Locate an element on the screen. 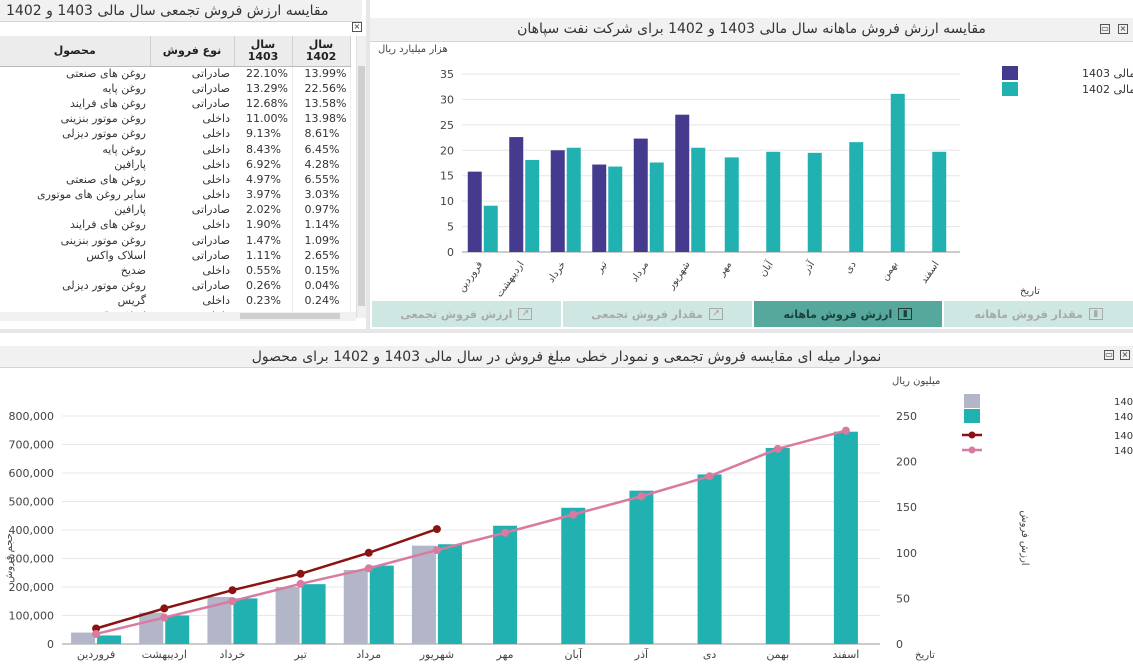 The image size is (1133, 664). y-right-tick-label: 0 is located at coordinates (899, 644).